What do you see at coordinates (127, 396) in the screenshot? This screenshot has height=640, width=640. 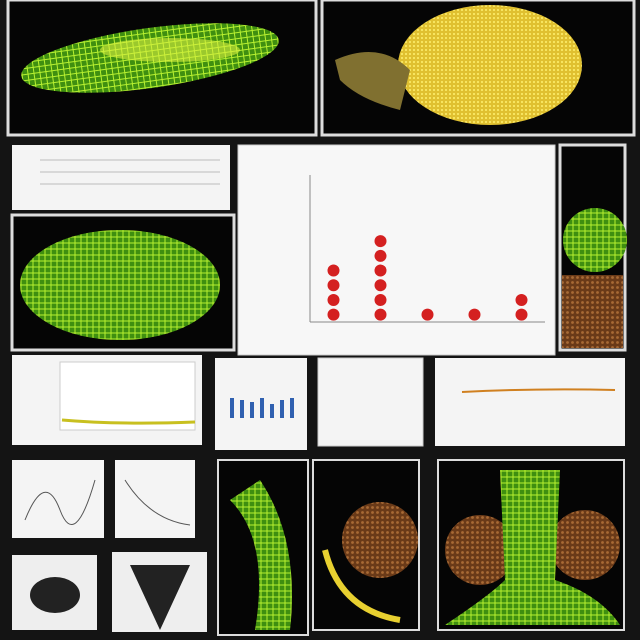 I see `chart-thumb-plot` at bounding box center [127, 396].